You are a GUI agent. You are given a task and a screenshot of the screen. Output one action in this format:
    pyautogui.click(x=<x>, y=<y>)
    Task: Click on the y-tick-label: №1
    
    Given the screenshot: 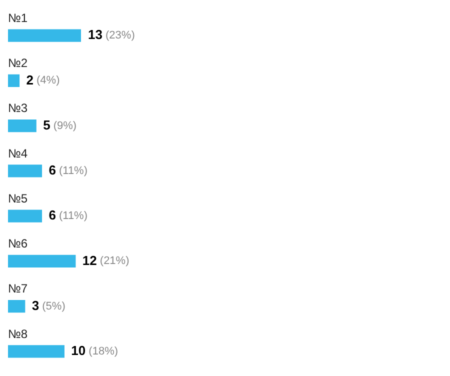 What is the action you would take?
    pyautogui.click(x=18, y=17)
    